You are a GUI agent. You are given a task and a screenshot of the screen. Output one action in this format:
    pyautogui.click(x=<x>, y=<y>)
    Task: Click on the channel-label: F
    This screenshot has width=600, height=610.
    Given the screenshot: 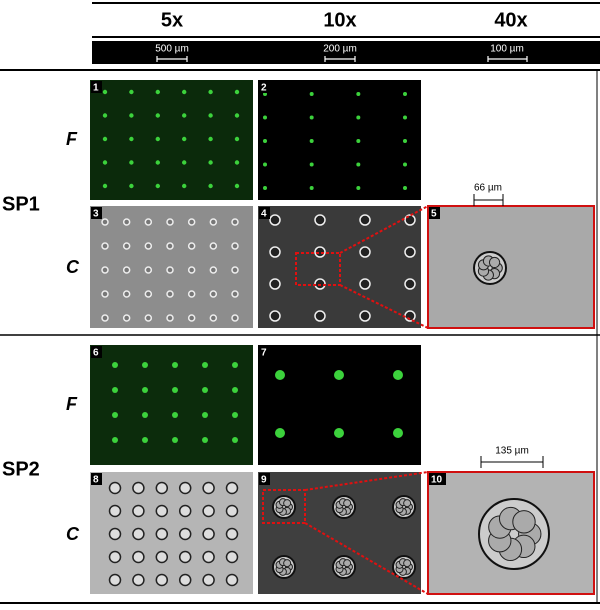 What is the action you would take?
    pyautogui.click(x=72, y=139)
    